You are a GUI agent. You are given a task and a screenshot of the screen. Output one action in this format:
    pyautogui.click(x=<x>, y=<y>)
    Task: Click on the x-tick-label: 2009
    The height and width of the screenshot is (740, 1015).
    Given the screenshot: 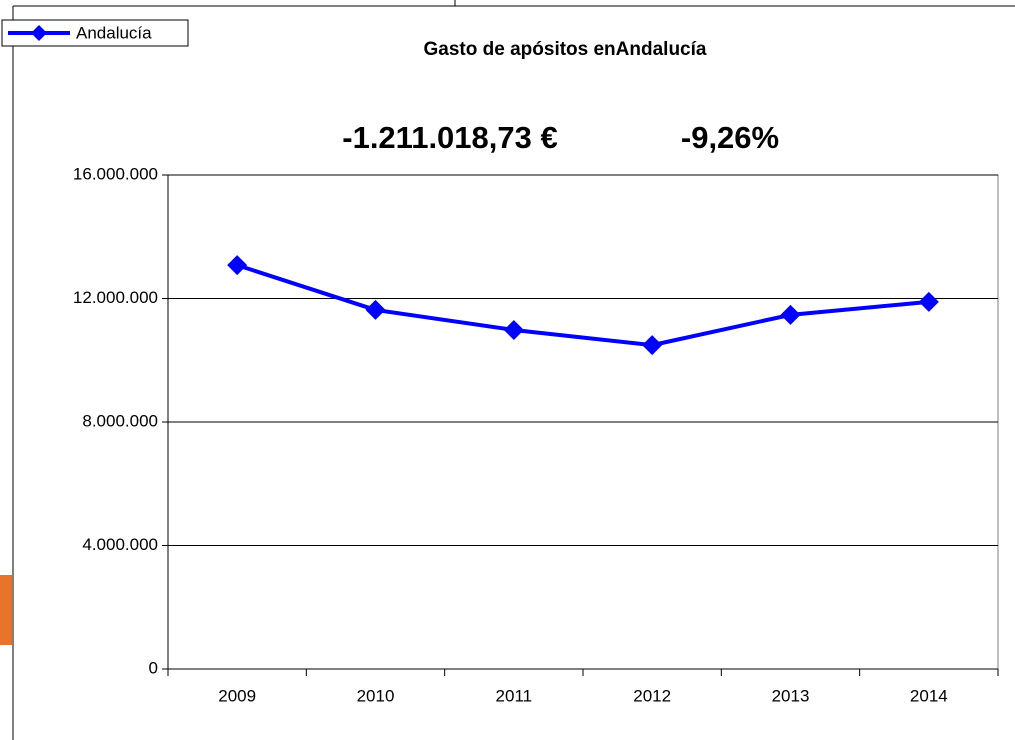 What is the action you would take?
    pyautogui.click(x=237, y=695)
    